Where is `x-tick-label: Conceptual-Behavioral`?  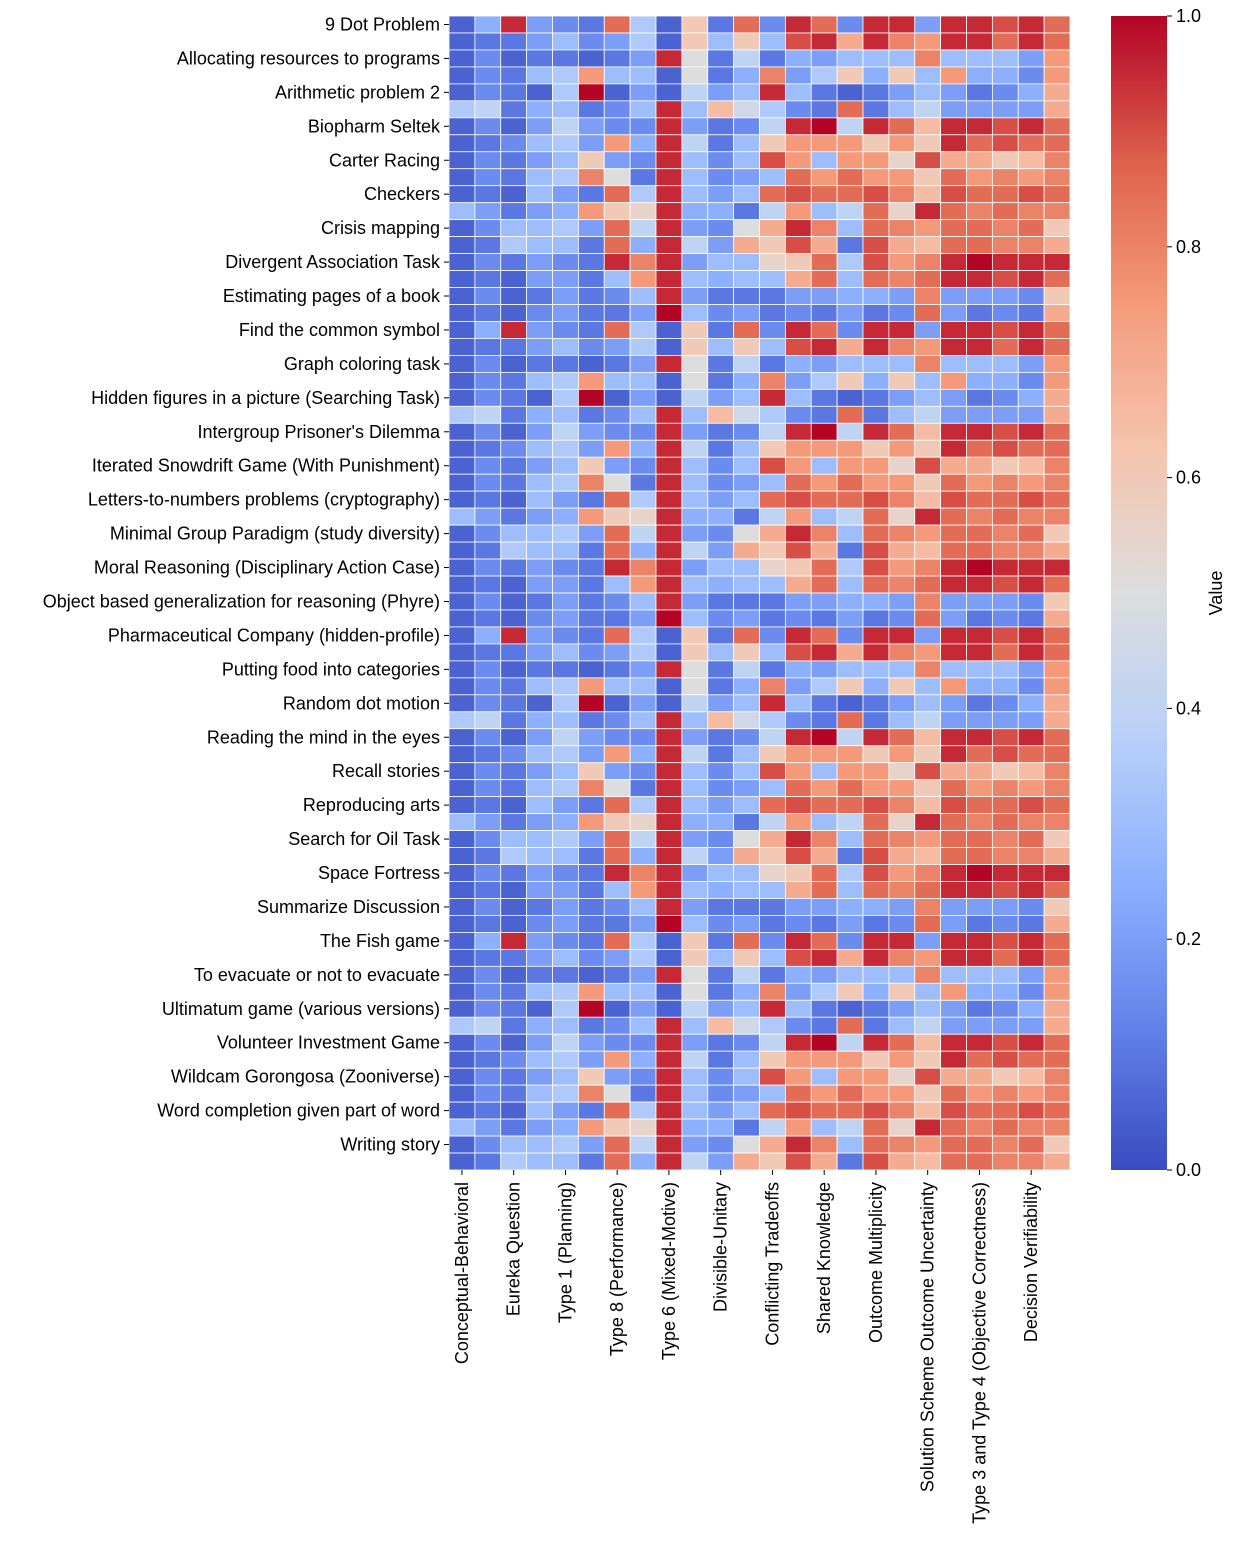
x-tick-label: Conceptual-Behavioral is located at coordinates (462, 1273).